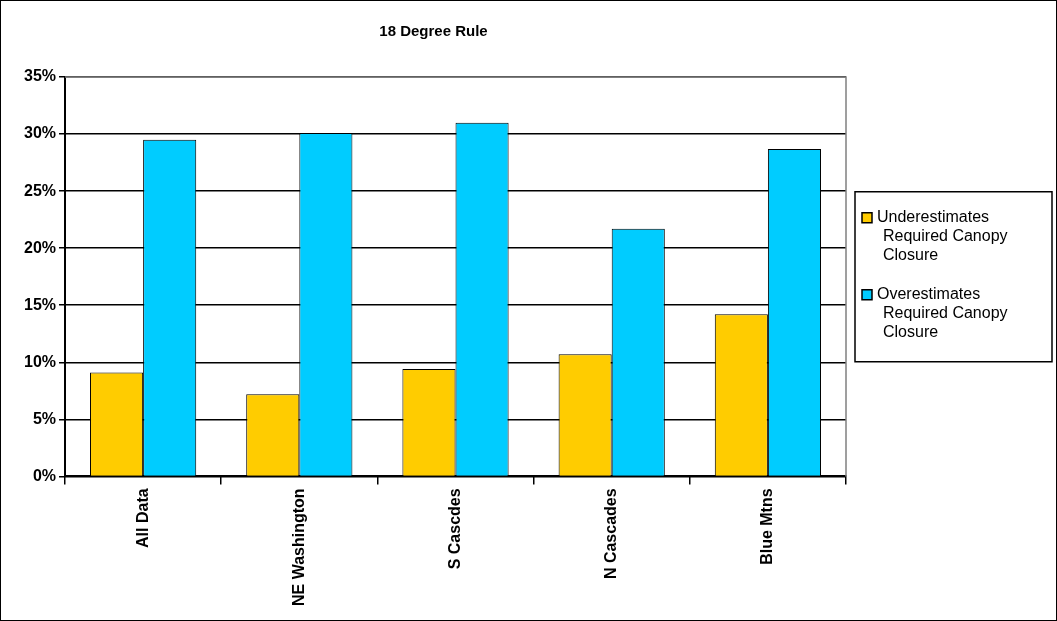 This screenshot has width=1057, height=621. Describe the element at coordinates (40, 247) in the screenshot. I see `y-tick-label: 20%` at that location.